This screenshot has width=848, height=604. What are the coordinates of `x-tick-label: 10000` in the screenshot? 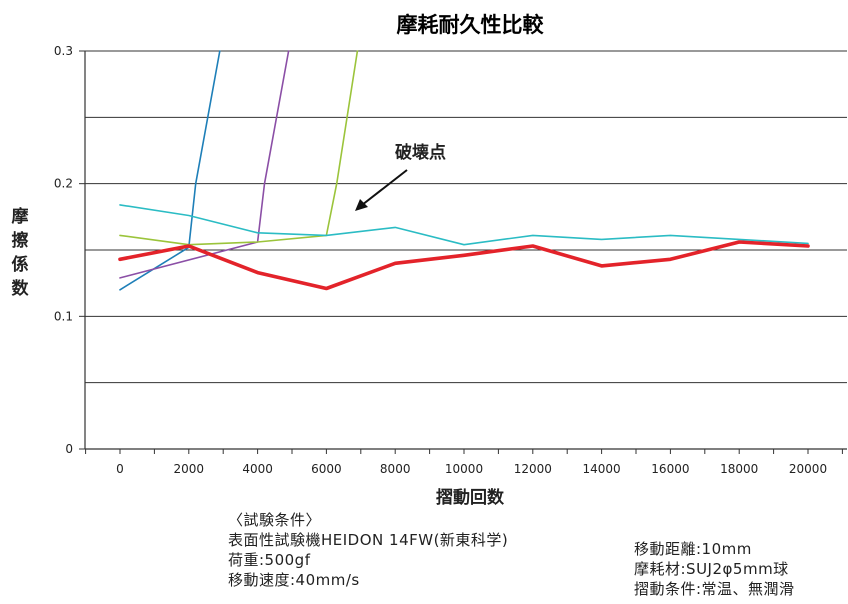 It's located at (464, 469).